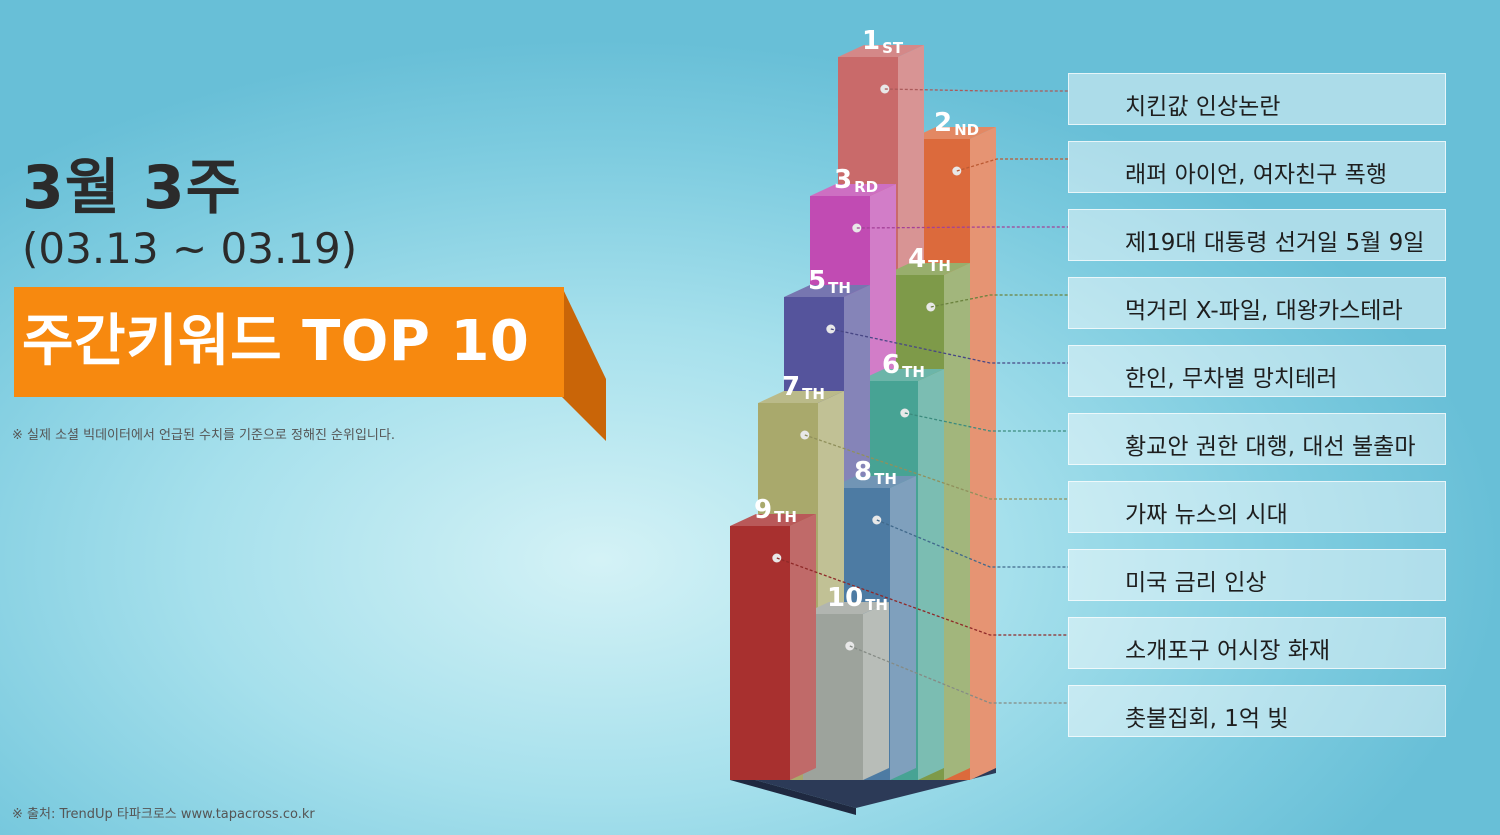  I want to click on date-range: (03.13 ~ 03.19), so click(190, 248).